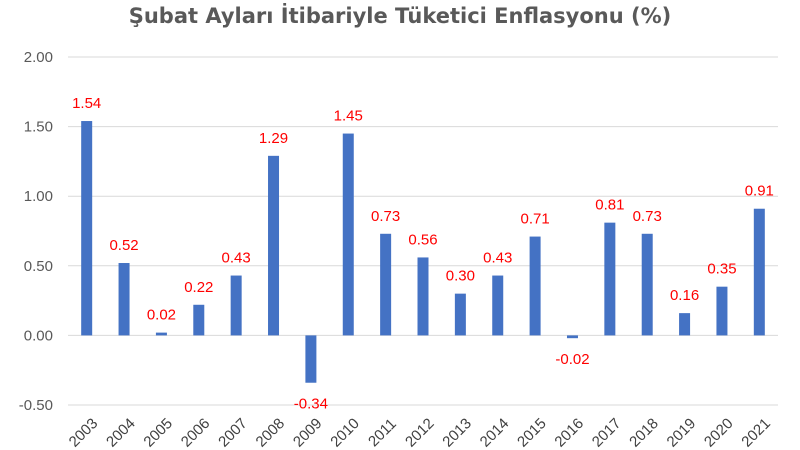 The width and height of the screenshot is (800, 450). What do you see at coordinates (607, 432) in the screenshot?
I see `x-tick-label: 2017` at bounding box center [607, 432].